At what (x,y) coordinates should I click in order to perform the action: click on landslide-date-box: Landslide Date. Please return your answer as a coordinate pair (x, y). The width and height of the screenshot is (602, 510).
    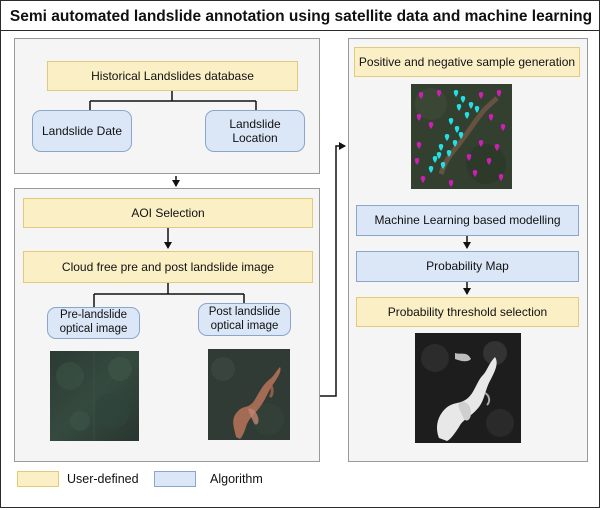
    Looking at the image, I should click on (82, 131).